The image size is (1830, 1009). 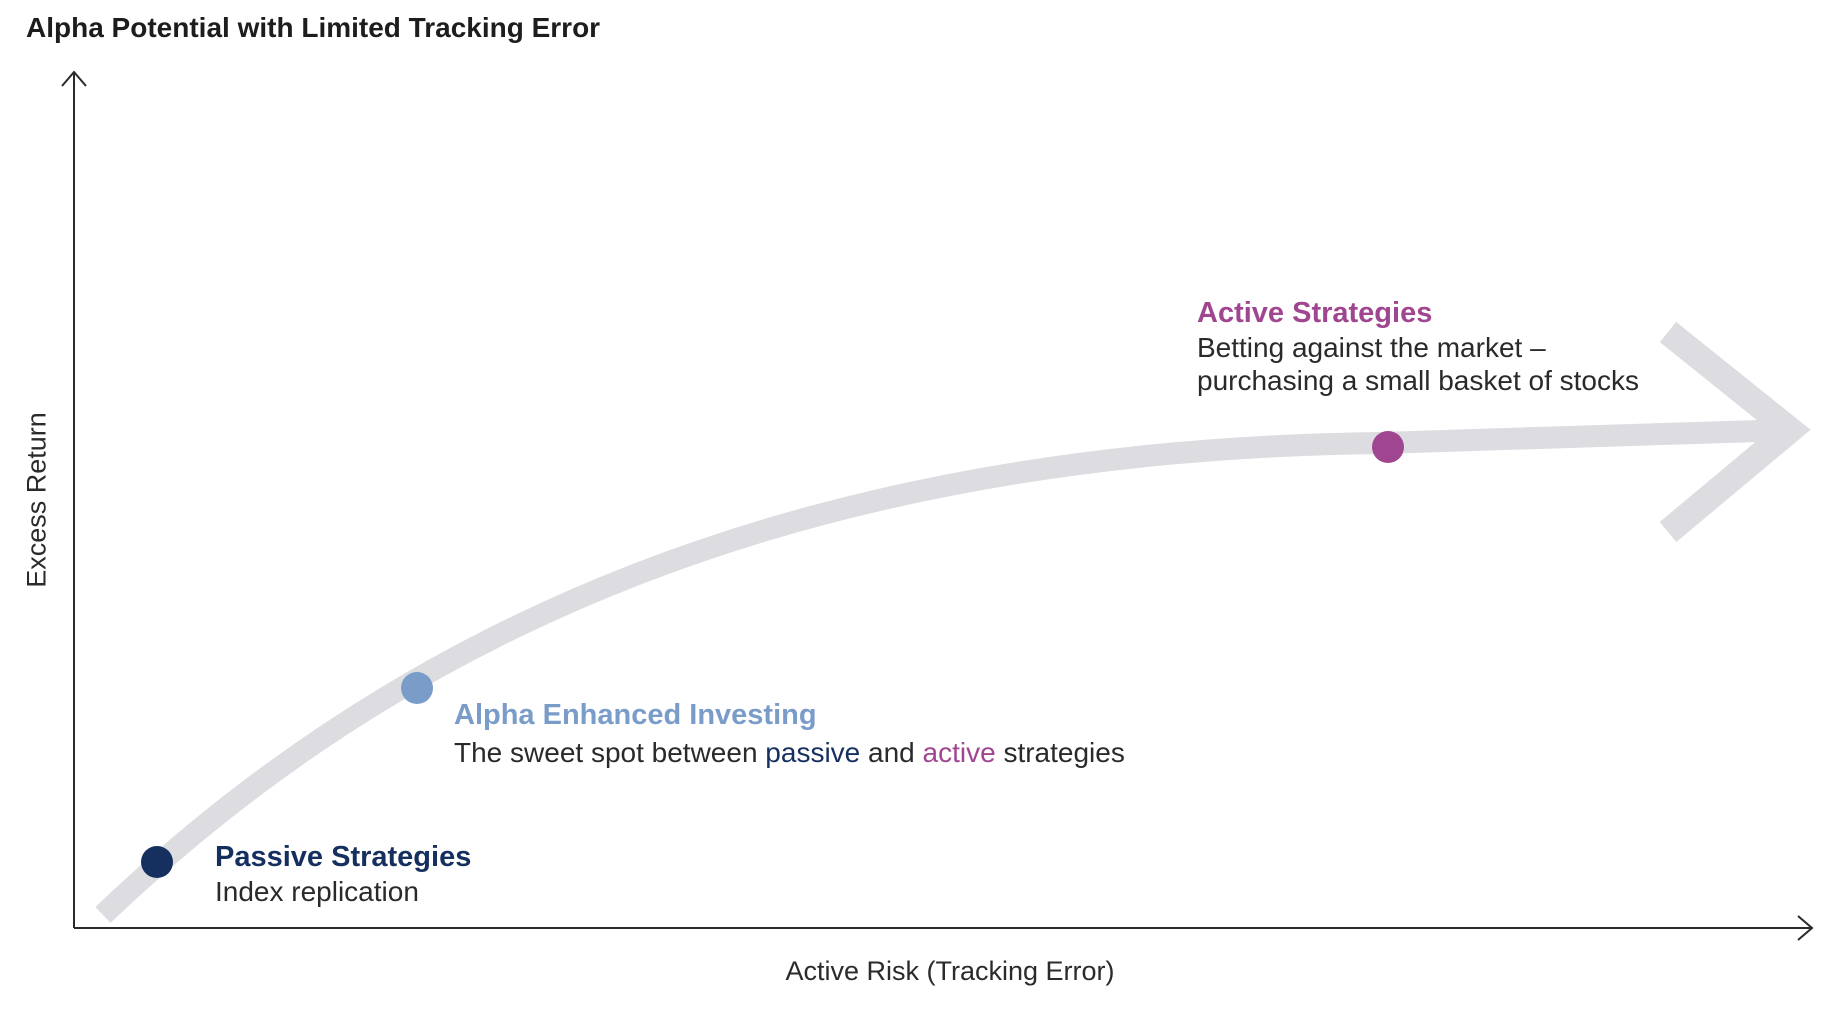 I want to click on curve-arrowhead, so click(x=1735, y=431).